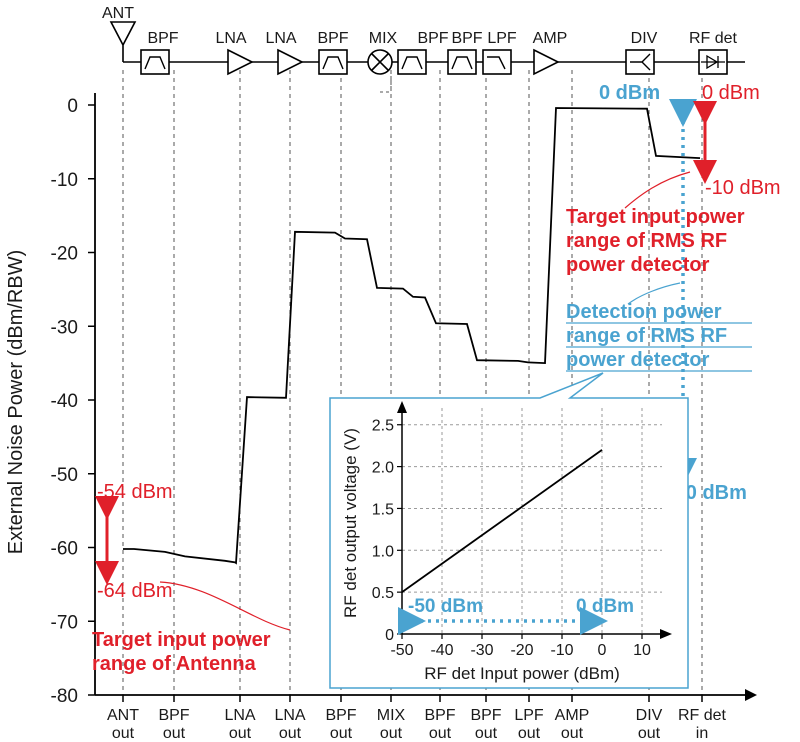  I want to click on inset-plot-area, so click(533, 521).